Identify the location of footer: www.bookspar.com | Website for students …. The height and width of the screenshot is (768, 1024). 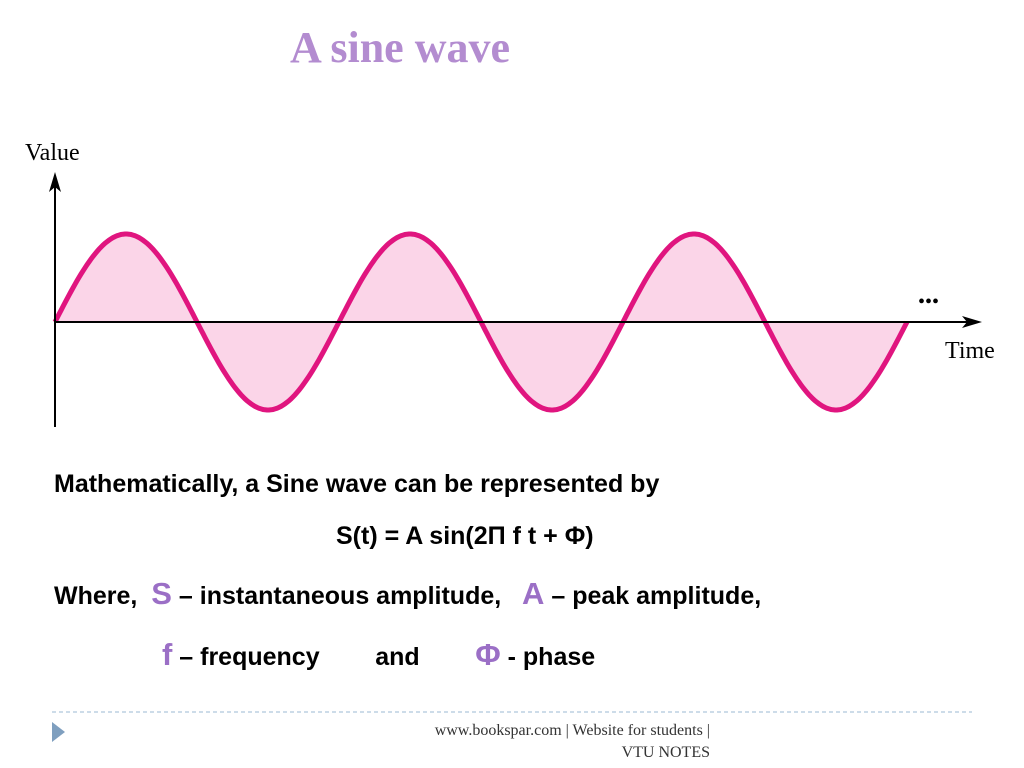
(520, 742).